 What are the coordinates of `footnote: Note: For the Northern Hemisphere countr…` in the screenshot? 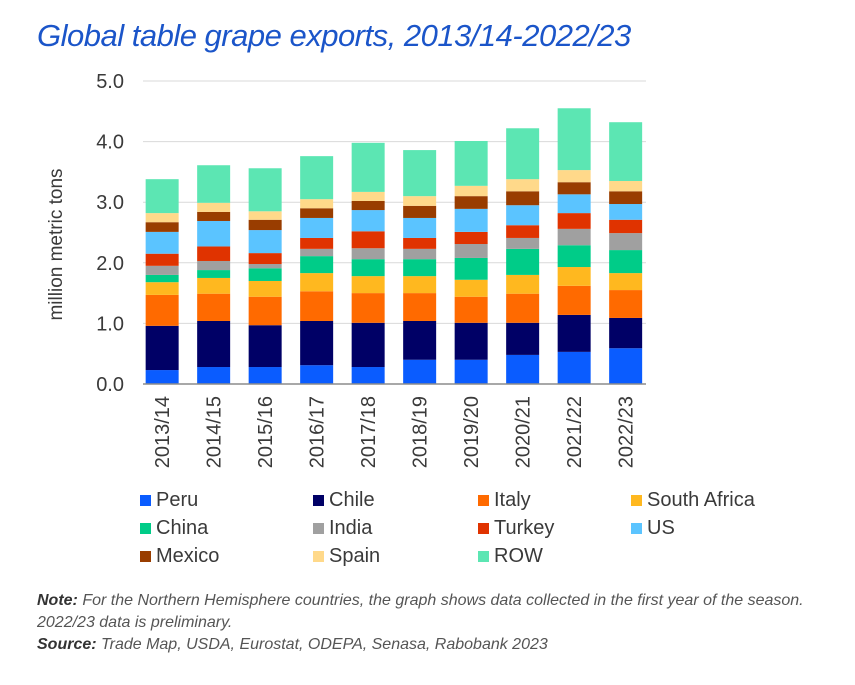 It's located at (432, 623).